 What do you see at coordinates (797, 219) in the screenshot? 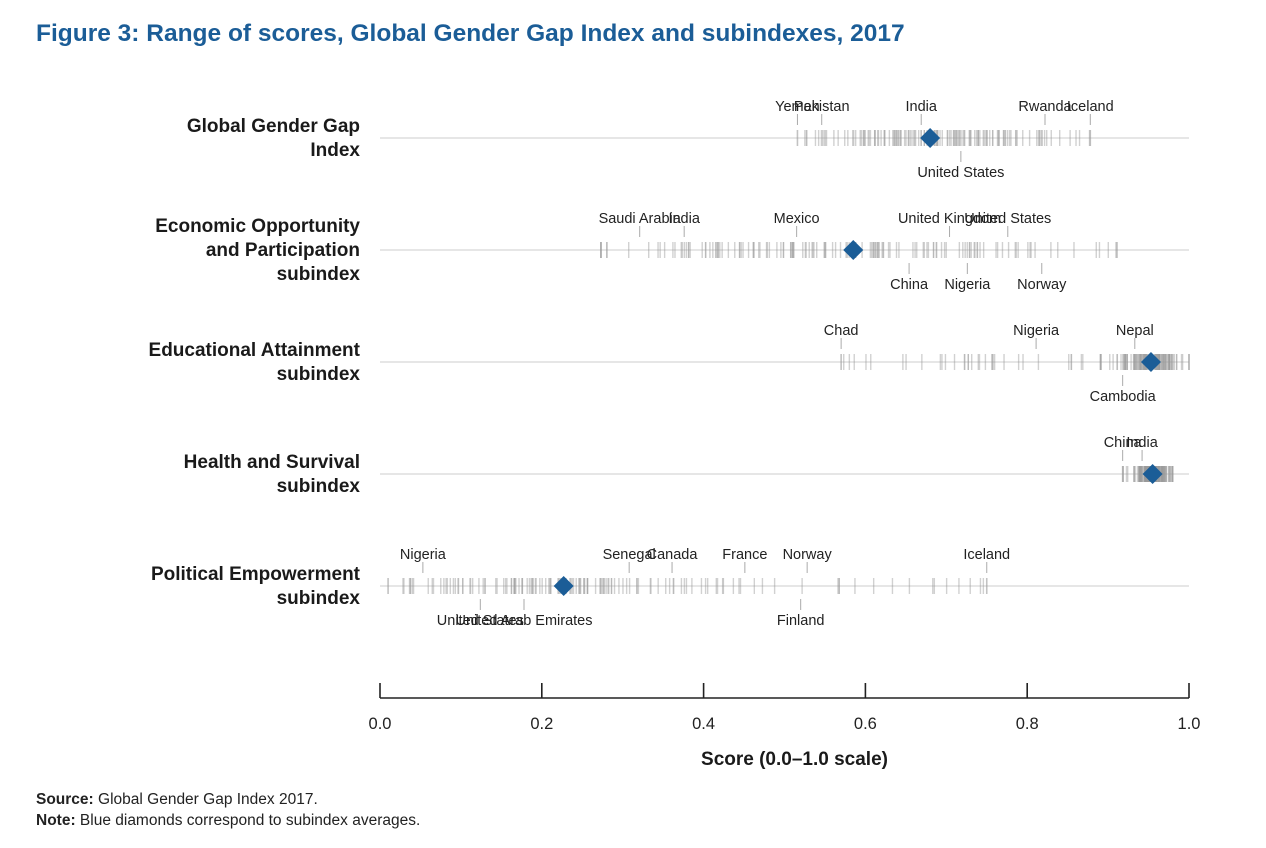
I see `annotation-label: Mexico` at bounding box center [797, 219].